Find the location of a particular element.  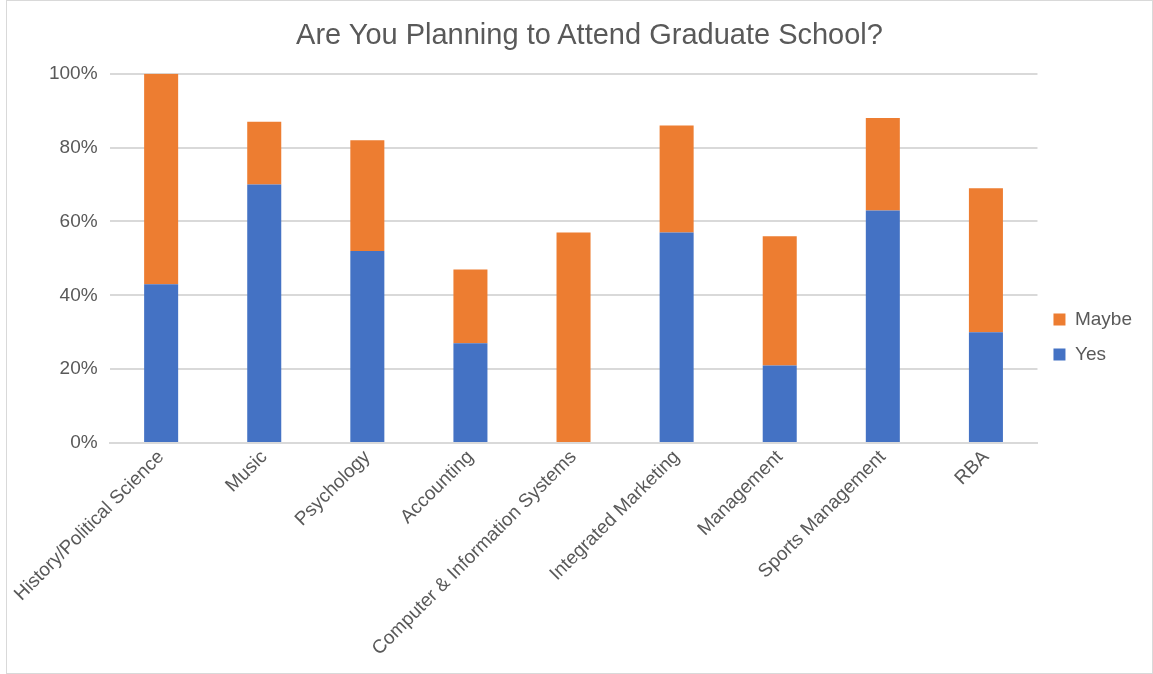

y-tick-label: 0% is located at coordinates (84, 442).